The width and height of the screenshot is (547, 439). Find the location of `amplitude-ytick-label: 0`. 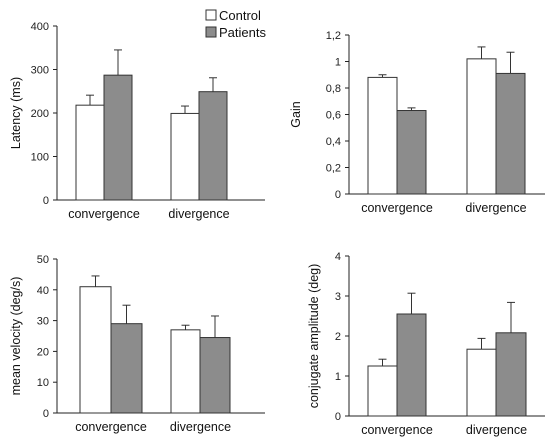

amplitude-ytick-label: 0 is located at coordinates (338, 417).